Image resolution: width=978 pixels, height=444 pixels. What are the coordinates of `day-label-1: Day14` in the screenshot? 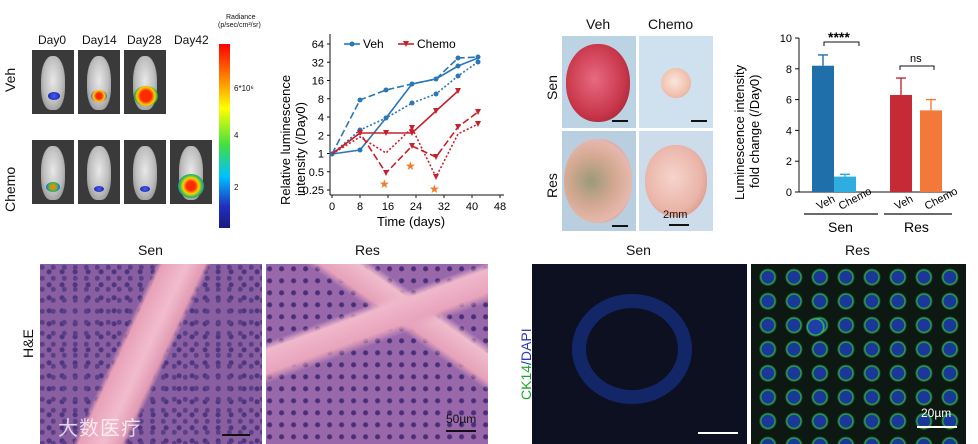 It's located at (99, 40).